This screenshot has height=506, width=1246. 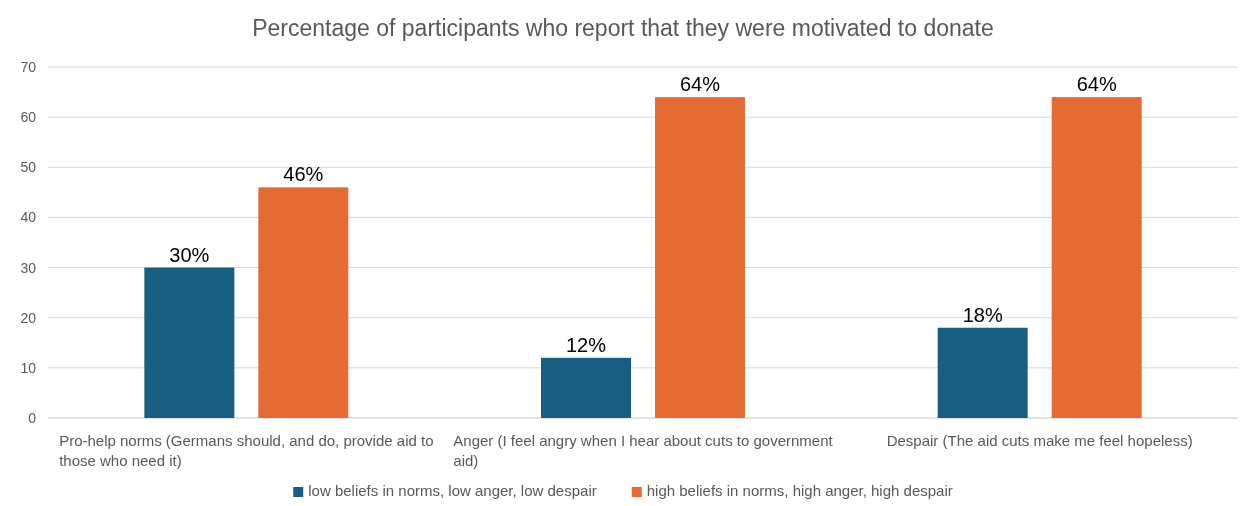 I want to click on data-label: 30%, so click(x=189, y=254).